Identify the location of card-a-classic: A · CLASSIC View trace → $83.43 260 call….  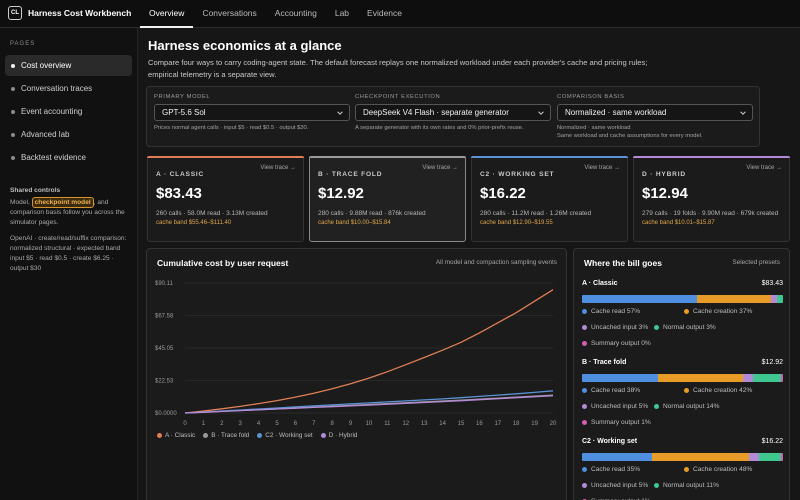
(225, 199).